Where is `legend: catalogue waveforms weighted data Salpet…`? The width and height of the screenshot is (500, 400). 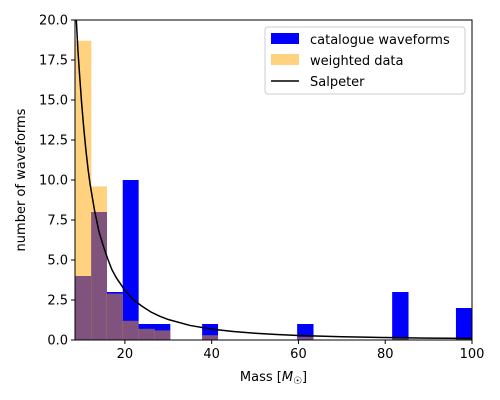 legend: catalogue waveforms weighted data Salpet… is located at coordinates (365, 60).